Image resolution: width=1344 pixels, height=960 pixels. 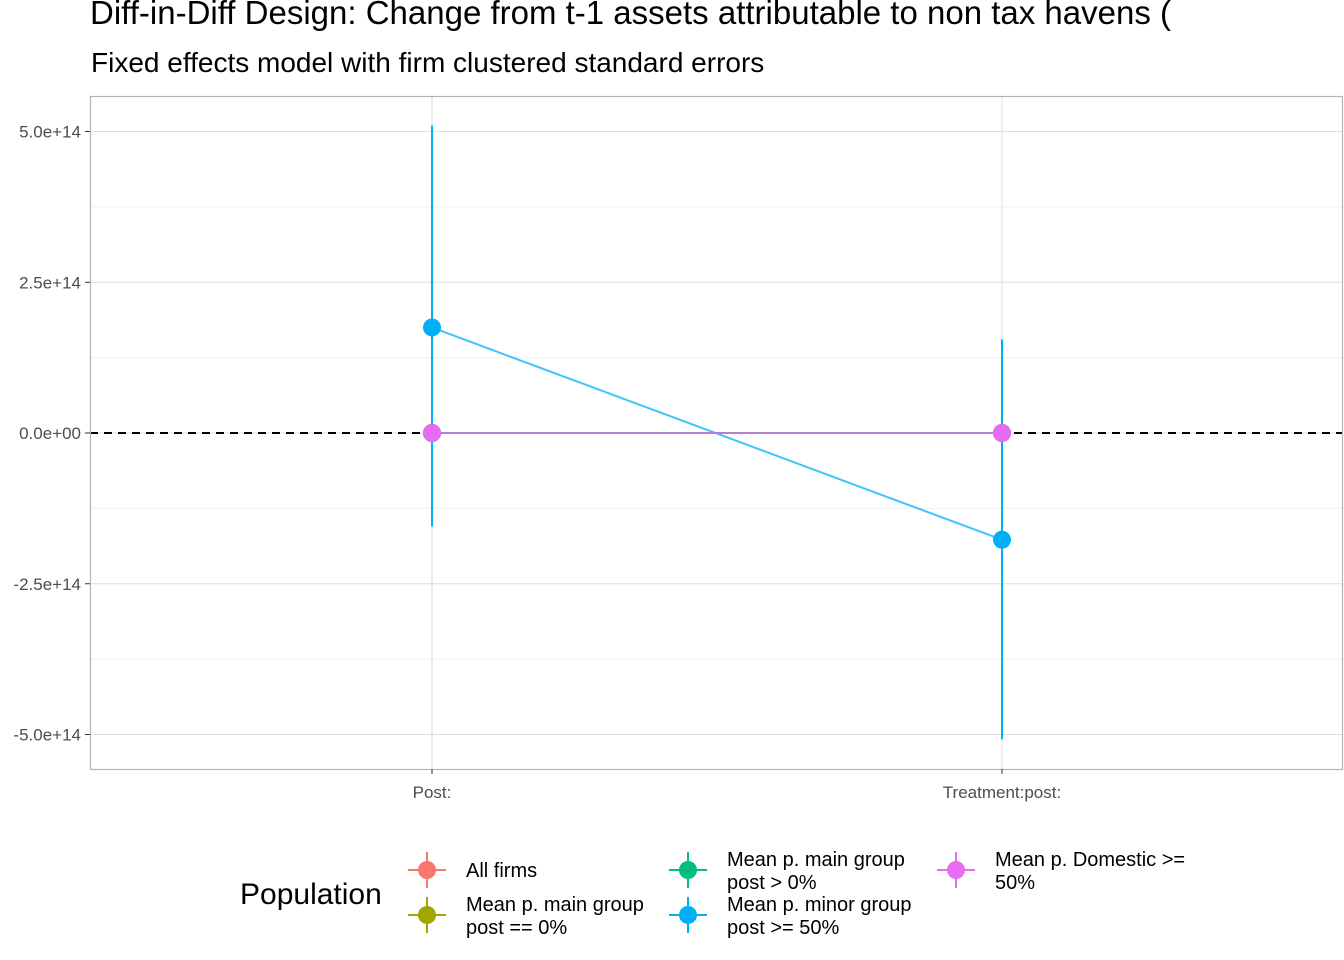 I want to click on legend-entry: All firms, so click(x=472, y=870).